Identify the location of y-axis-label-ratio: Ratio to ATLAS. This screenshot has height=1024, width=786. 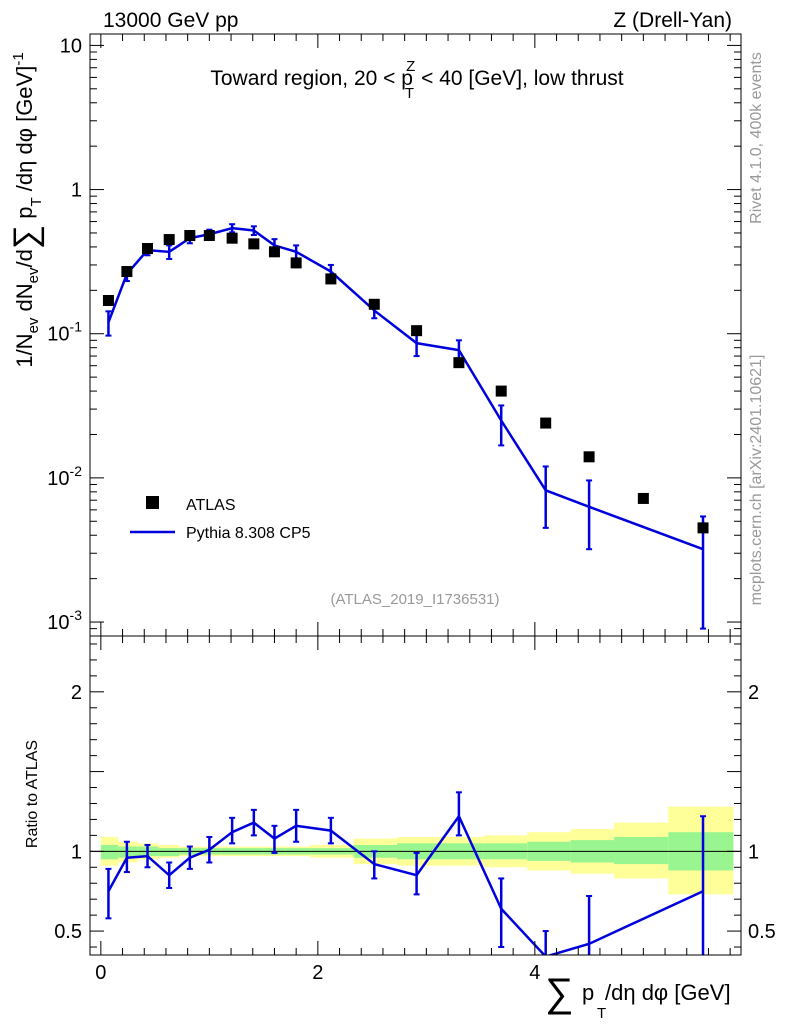
(32, 794).